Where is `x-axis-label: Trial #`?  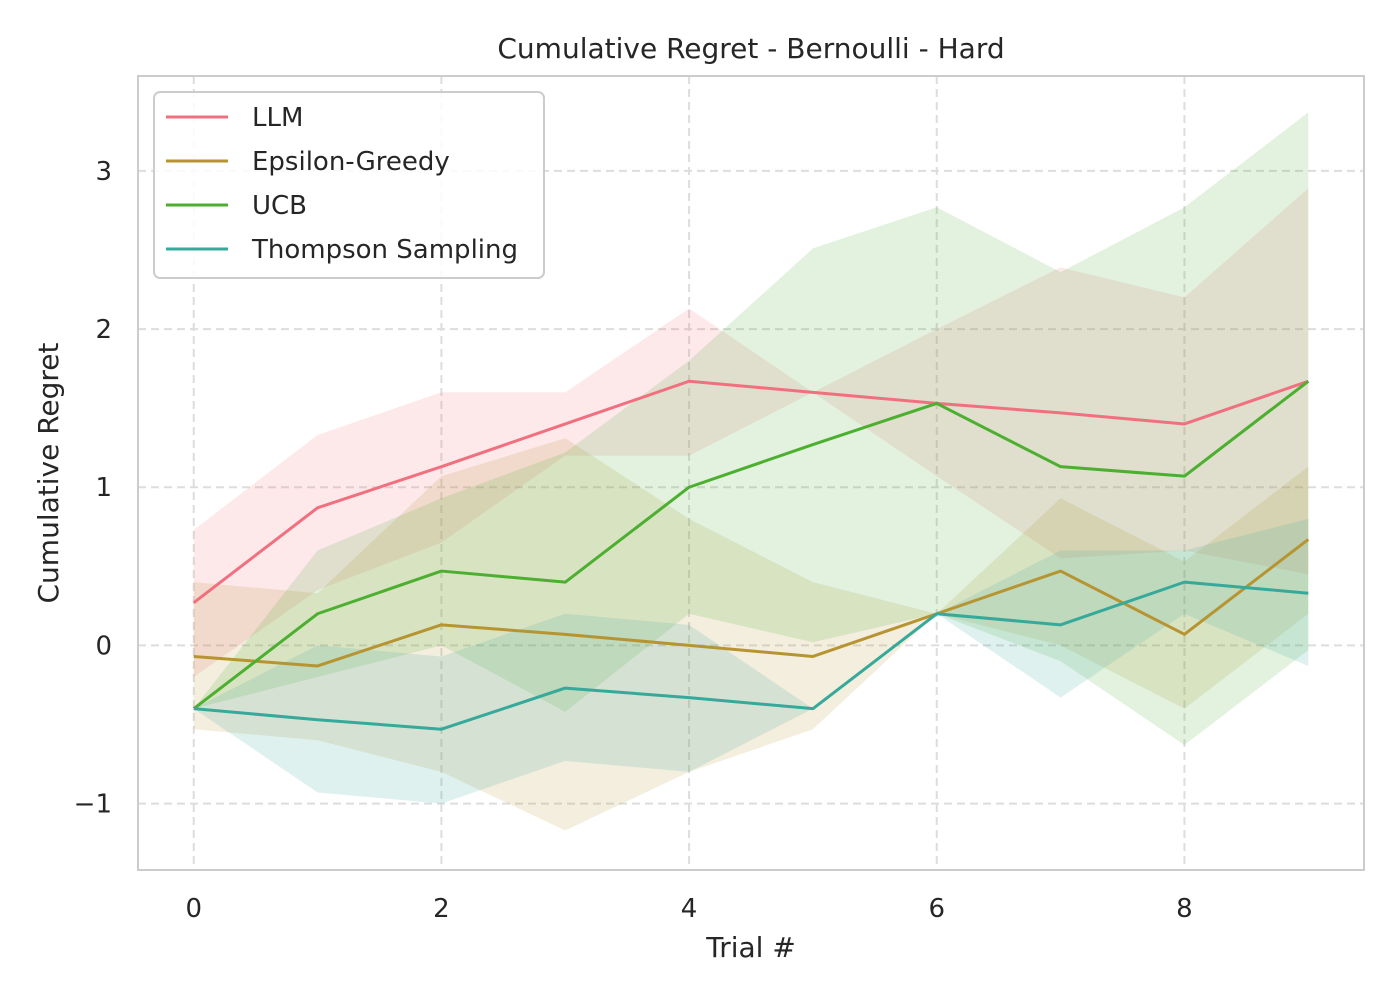
x-axis-label: Trial # is located at coordinates (750, 947).